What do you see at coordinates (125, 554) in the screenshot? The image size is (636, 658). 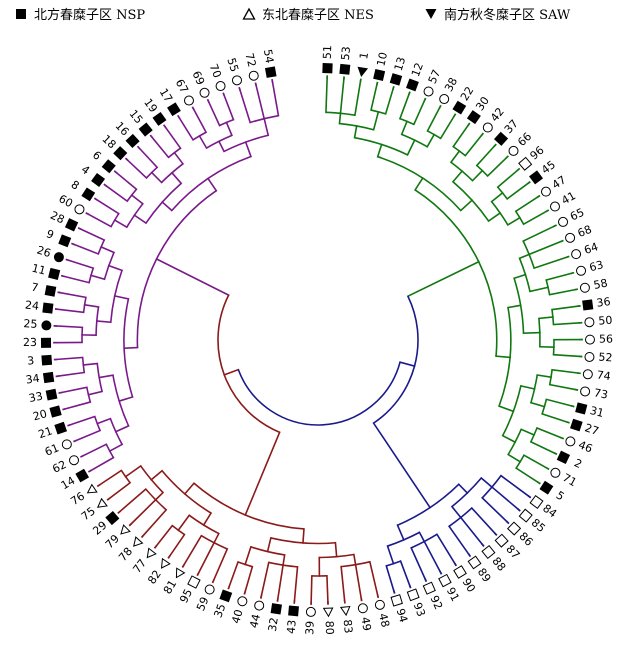 I see `leaf-label-78: 78` at bounding box center [125, 554].